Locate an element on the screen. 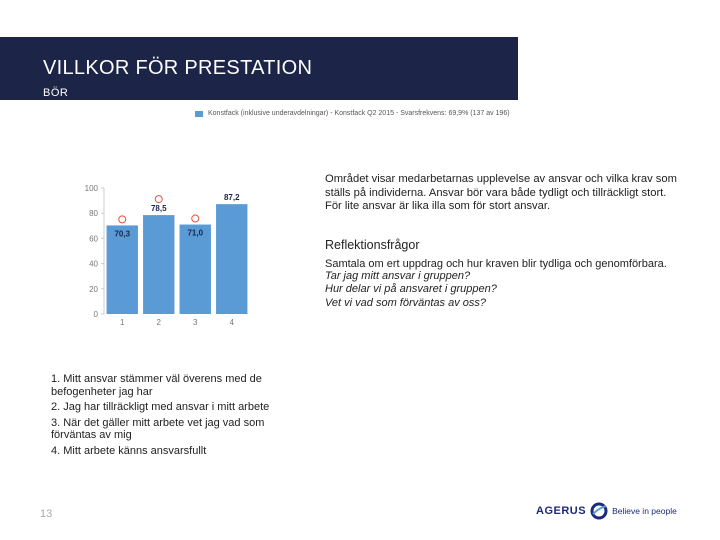  y-tick-label: 80 is located at coordinates (93, 213).